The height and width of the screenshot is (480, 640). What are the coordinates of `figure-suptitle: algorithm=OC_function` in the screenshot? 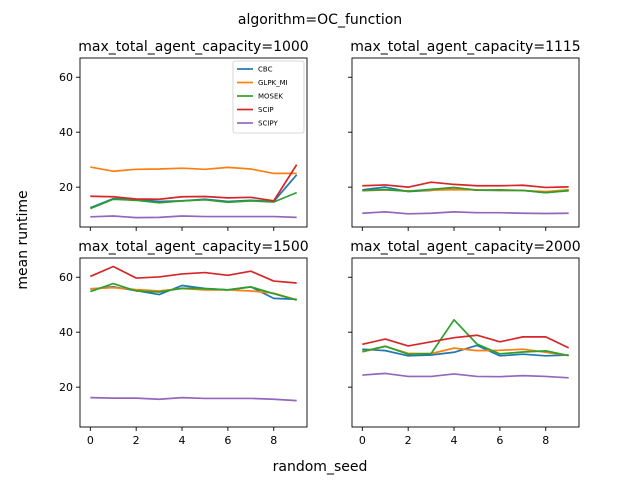 It's located at (320, 20).